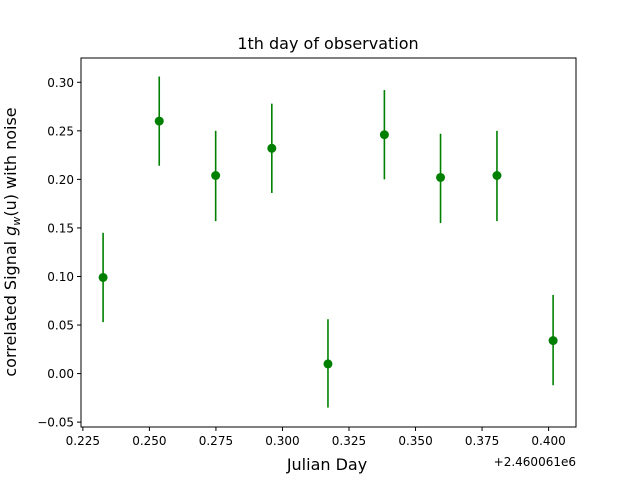 Image resolution: width=640 pixels, height=480 pixels. Describe the element at coordinates (60, 326) in the screenshot. I see `y-tick-label: 0.05` at that location.